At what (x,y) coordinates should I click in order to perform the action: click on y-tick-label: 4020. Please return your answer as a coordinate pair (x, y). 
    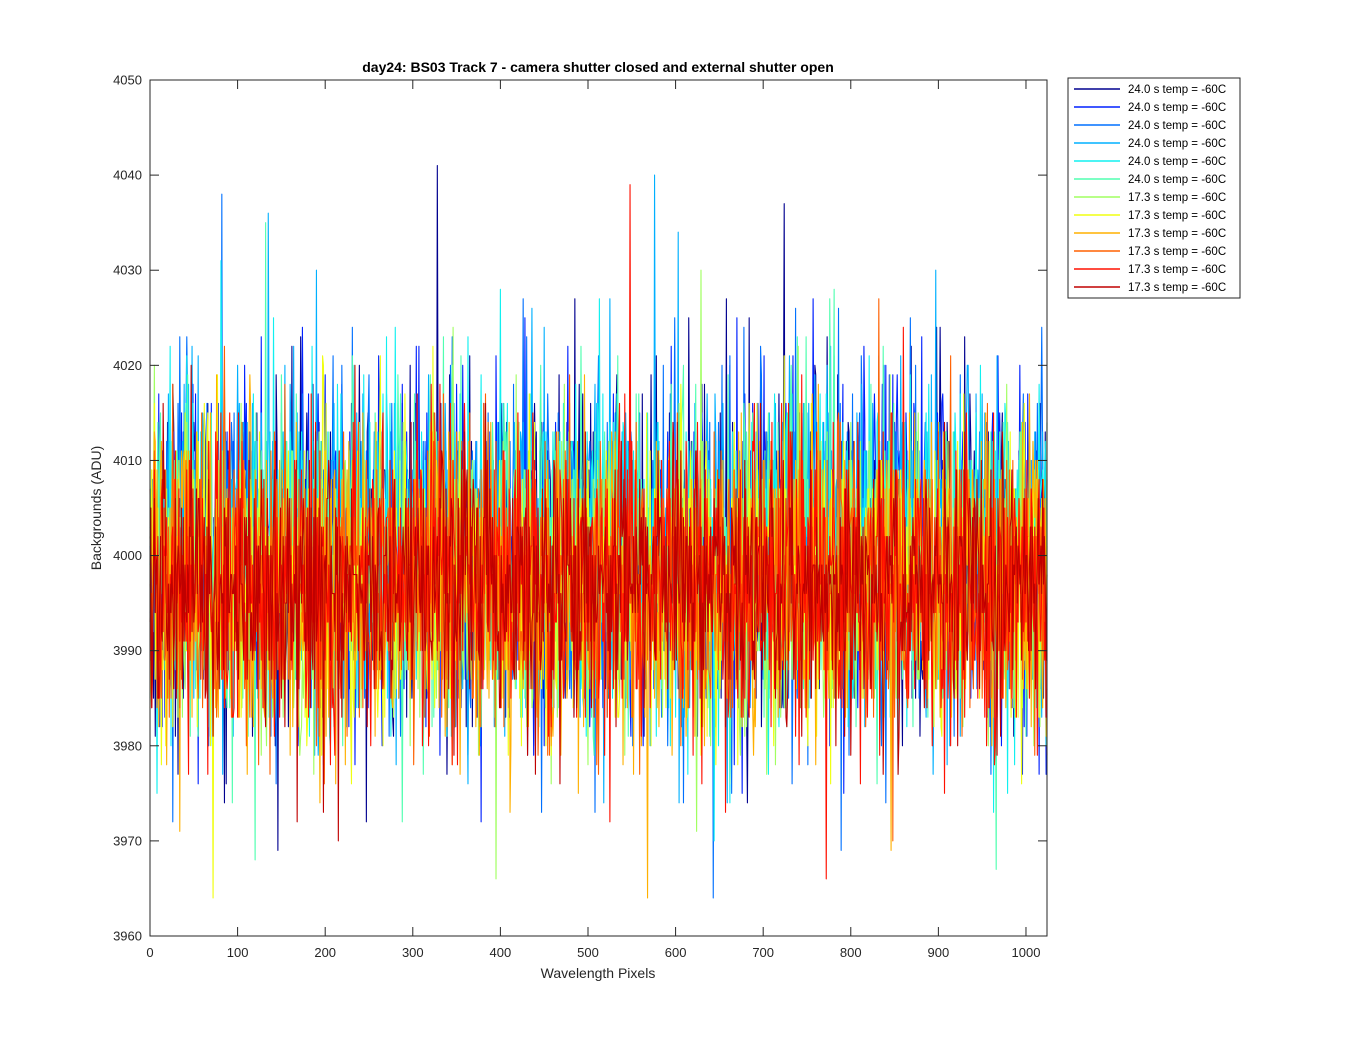
    Looking at the image, I should click on (127, 365).